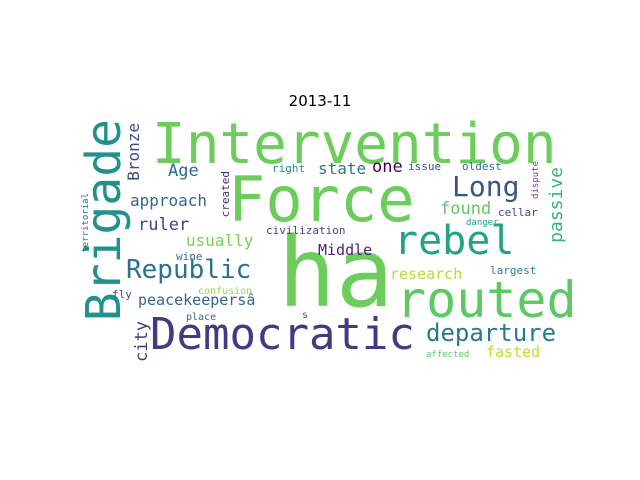  I want to click on word-passive: passive, so click(556, 205).